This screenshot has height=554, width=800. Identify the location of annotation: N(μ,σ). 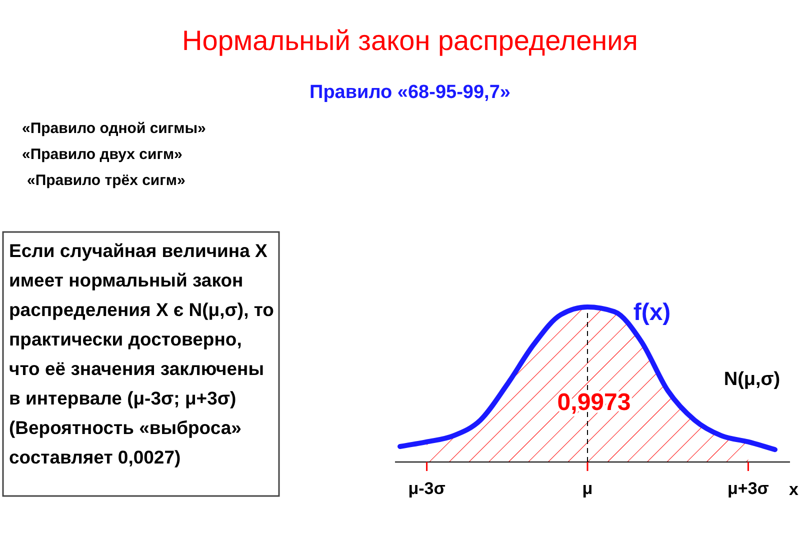
(752, 379).